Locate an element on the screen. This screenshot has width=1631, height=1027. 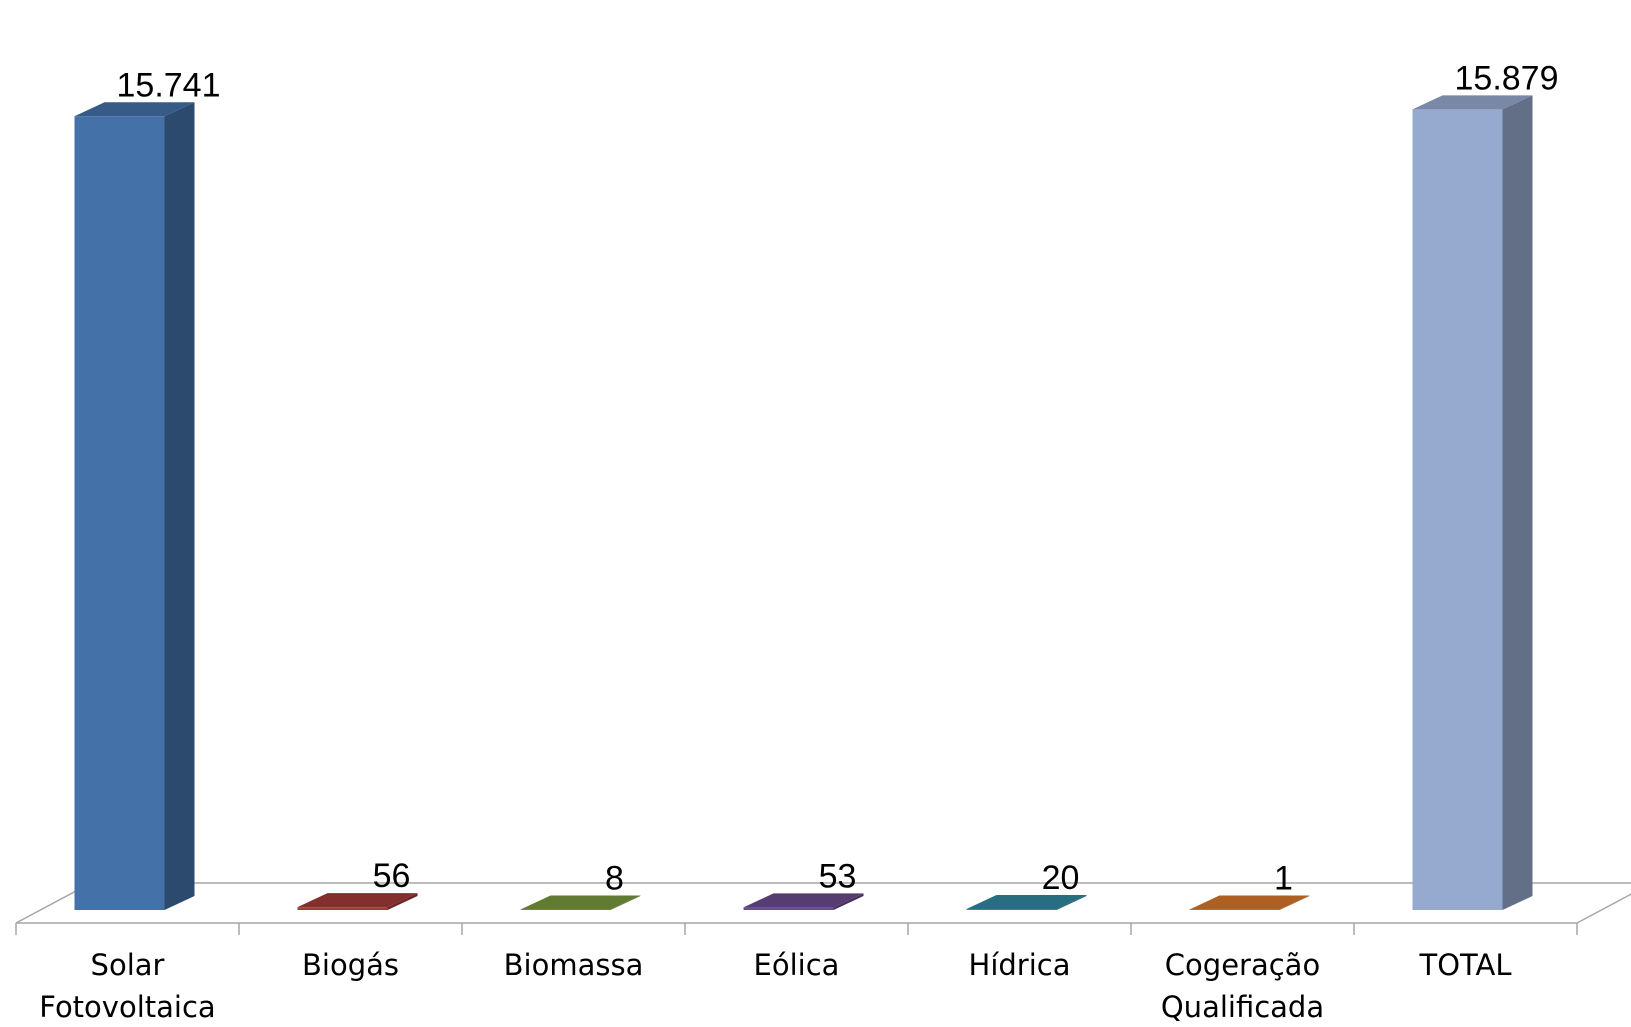
category-label: Solar Fotovoltaica is located at coordinates (127, 986).